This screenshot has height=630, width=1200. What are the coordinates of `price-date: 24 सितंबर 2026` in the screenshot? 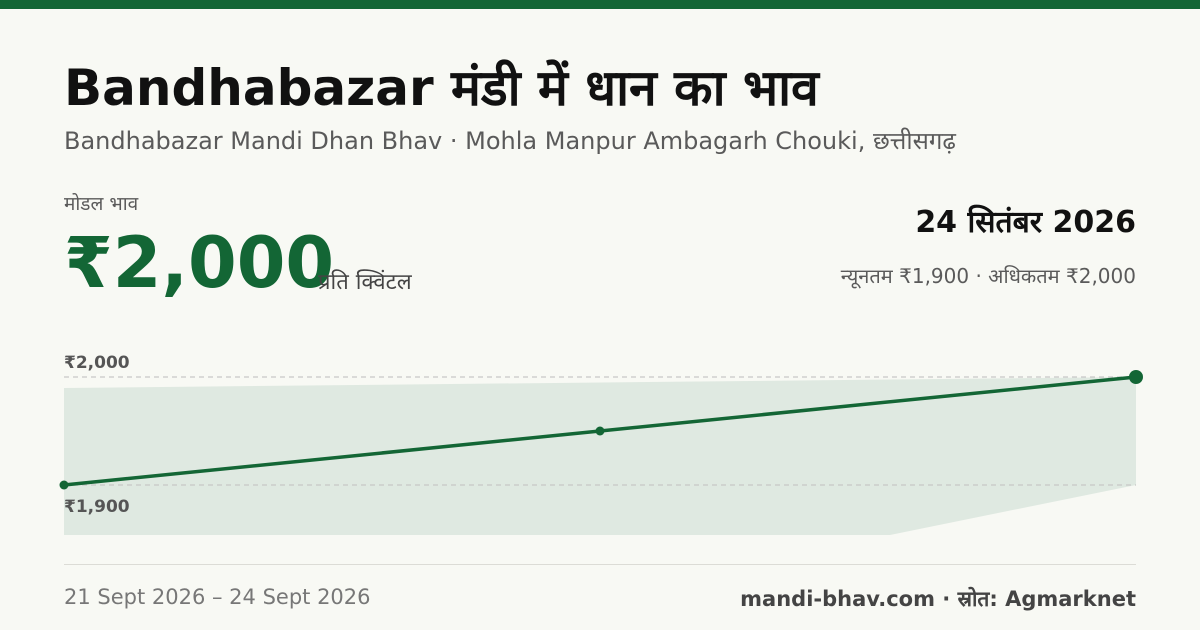 It's located at (1025, 222).